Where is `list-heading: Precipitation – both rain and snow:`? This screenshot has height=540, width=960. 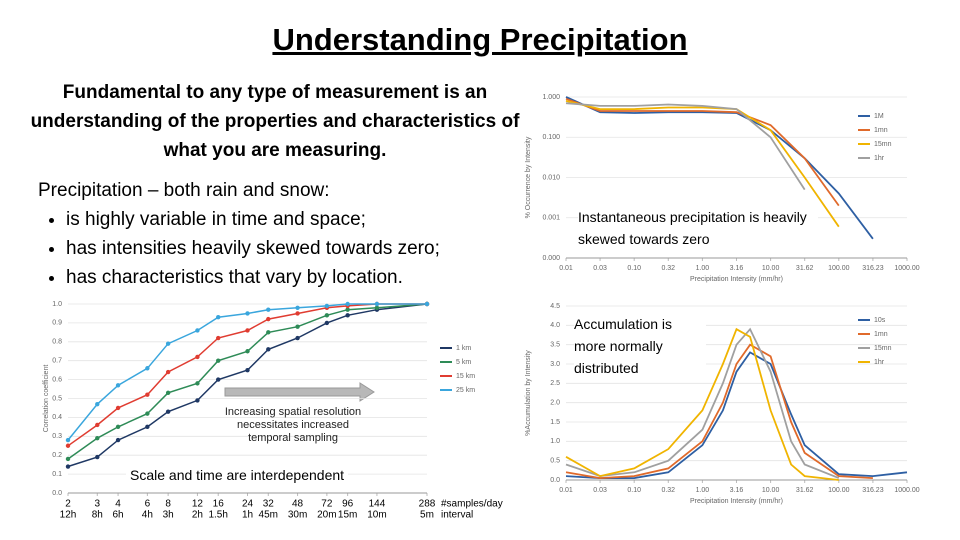
list-heading: Precipitation – both rain and snow: is located at coordinates (184, 190).